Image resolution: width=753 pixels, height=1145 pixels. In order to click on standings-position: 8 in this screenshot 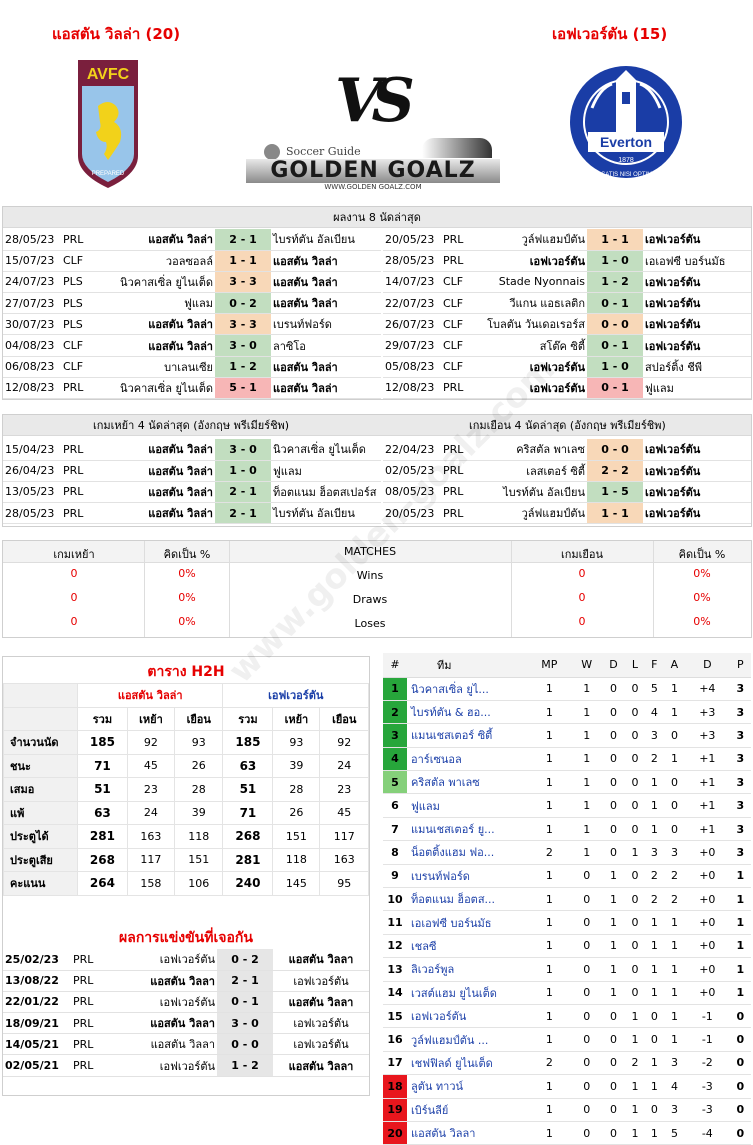, I will do `click(395, 852)`.